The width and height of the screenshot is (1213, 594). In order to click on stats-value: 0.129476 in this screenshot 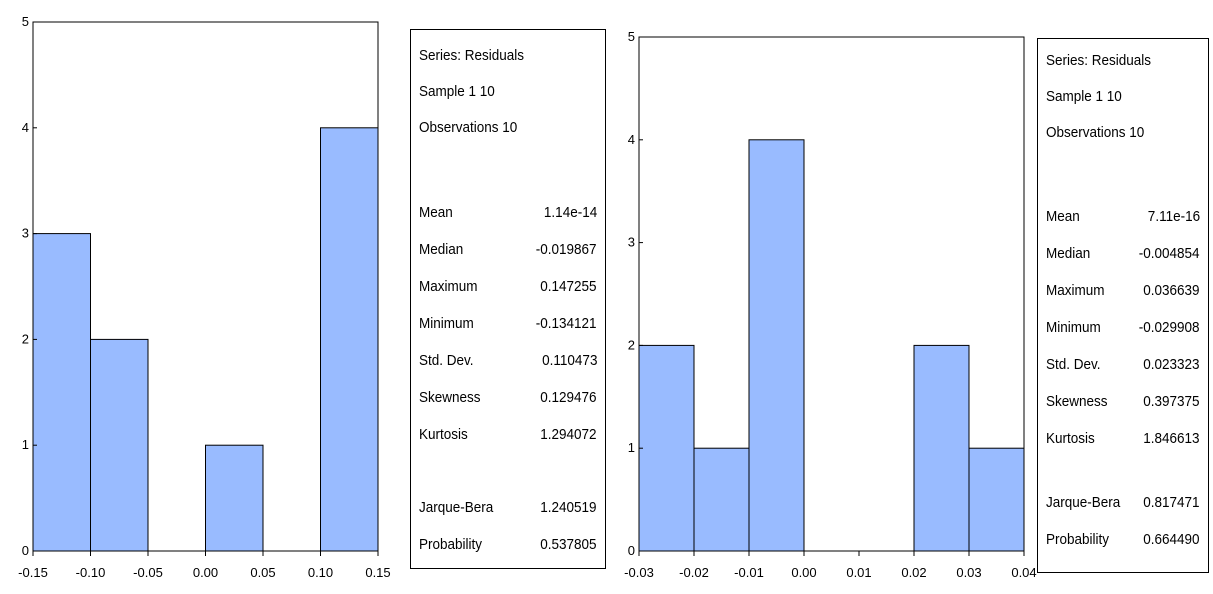, I will do `click(568, 397)`.